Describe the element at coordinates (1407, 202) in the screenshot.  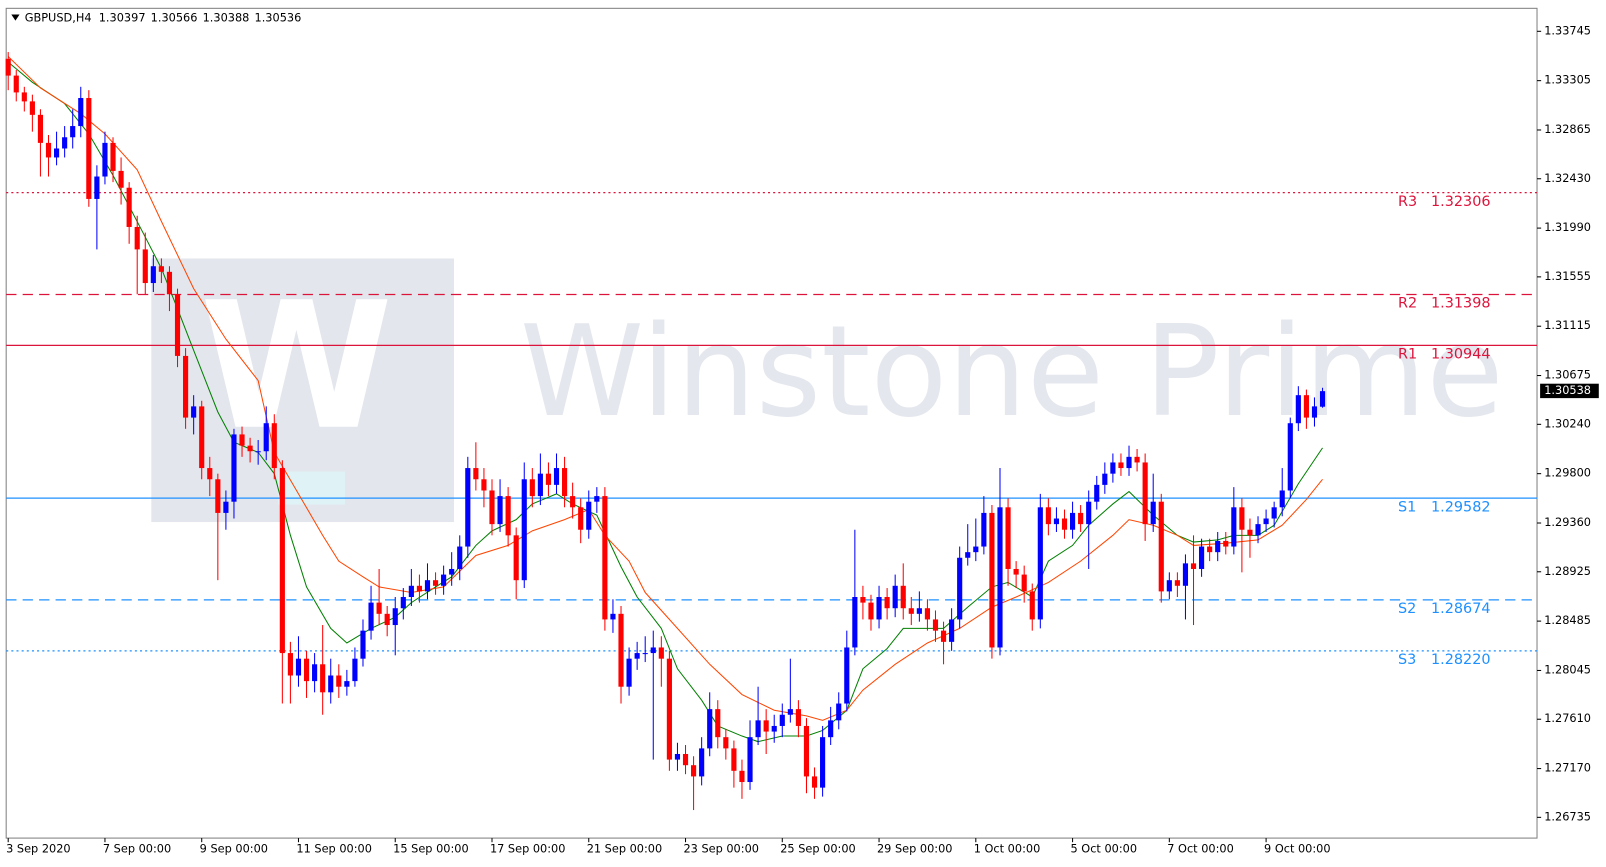
I see `level-name: R3` at that location.